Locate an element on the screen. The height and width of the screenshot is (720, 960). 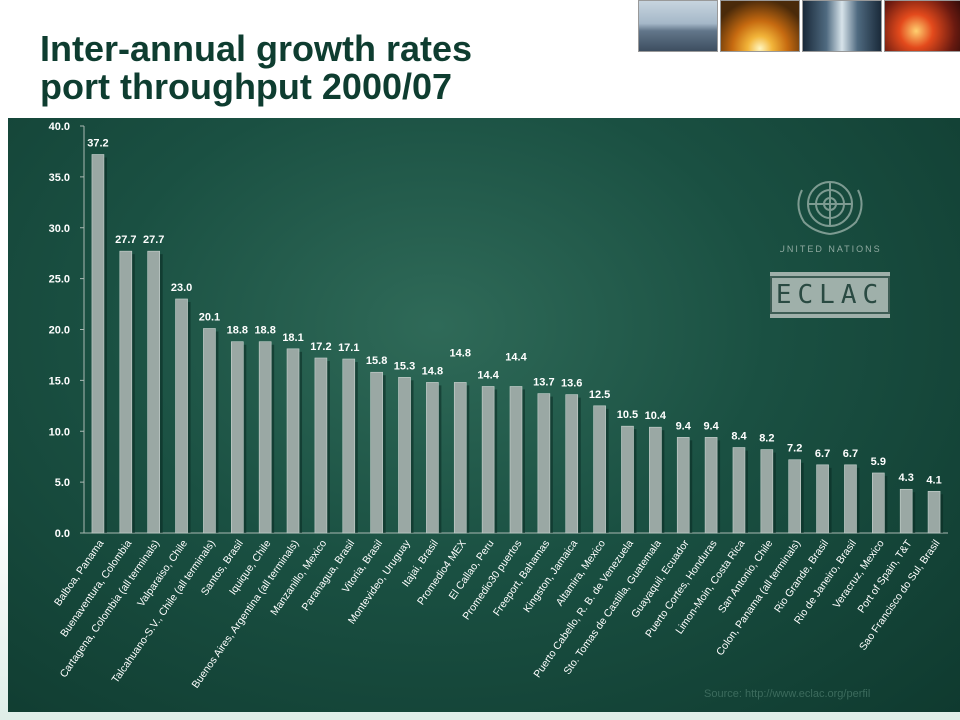
united-nations-text: UNITED NATIONS is located at coordinates (830, 249).